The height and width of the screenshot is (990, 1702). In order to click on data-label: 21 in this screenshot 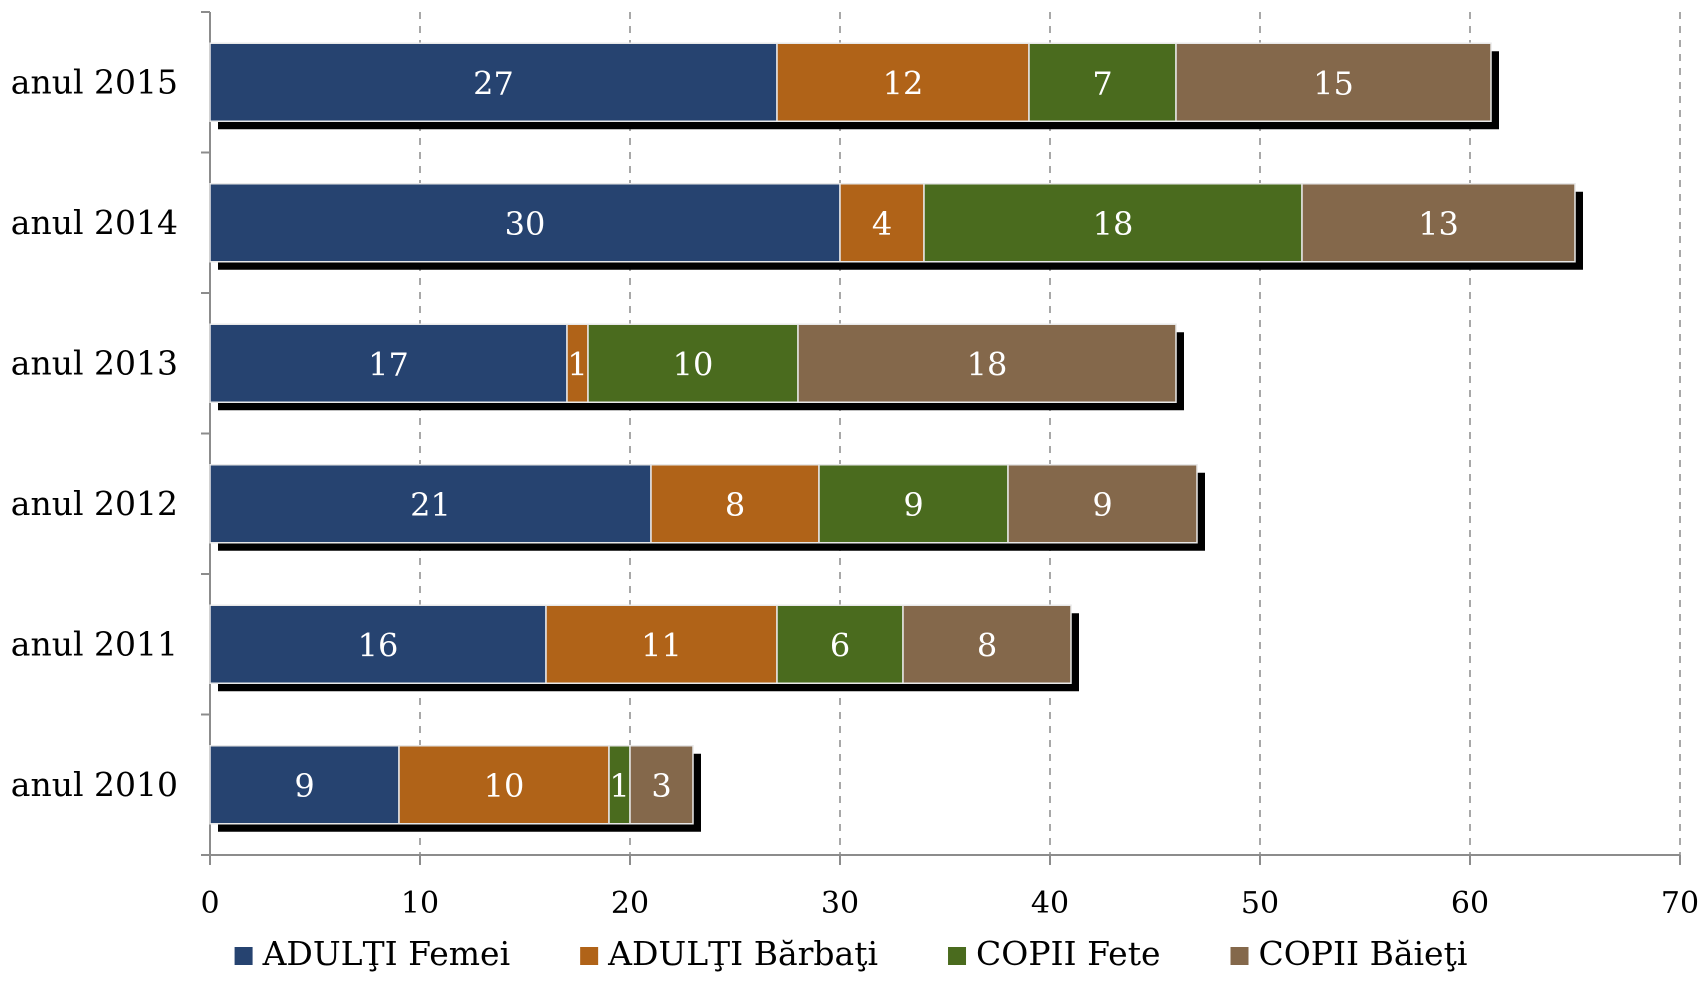, I will do `click(430, 505)`.